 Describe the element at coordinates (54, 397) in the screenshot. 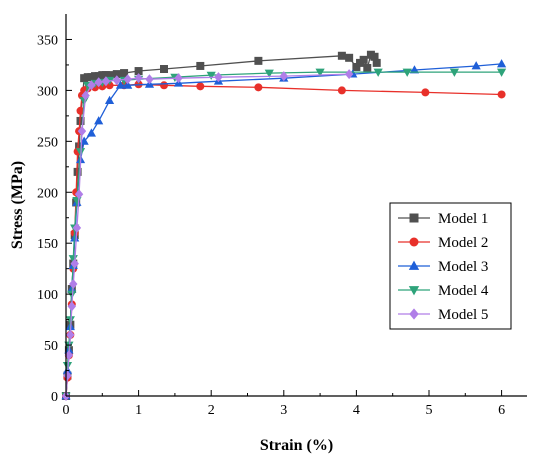

I see `y-tick-label: 0` at that location.